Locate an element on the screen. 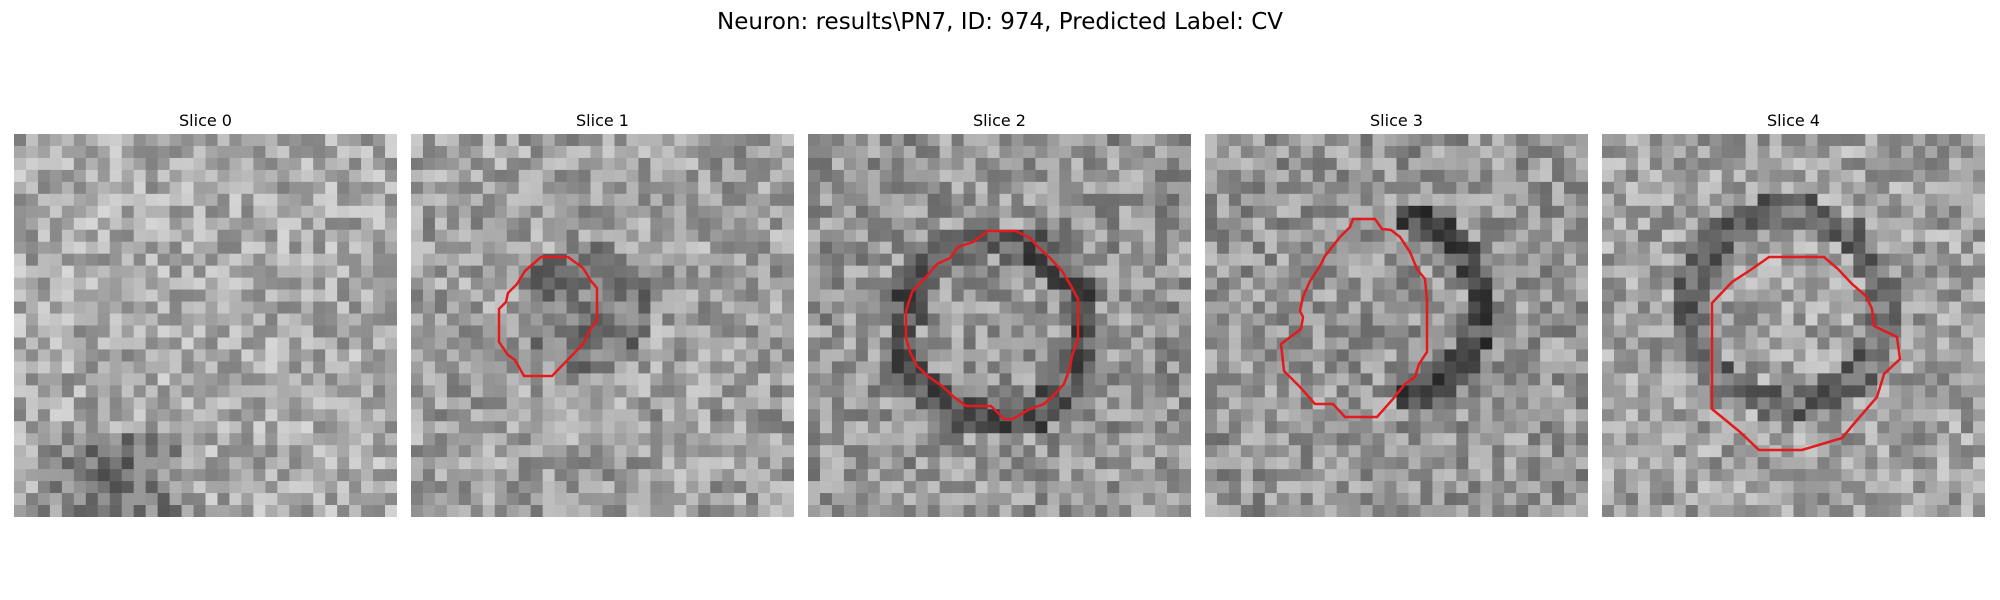 The height and width of the screenshot is (600, 2000). slice-panel-3: Slice 3 is located at coordinates (1396, 312).